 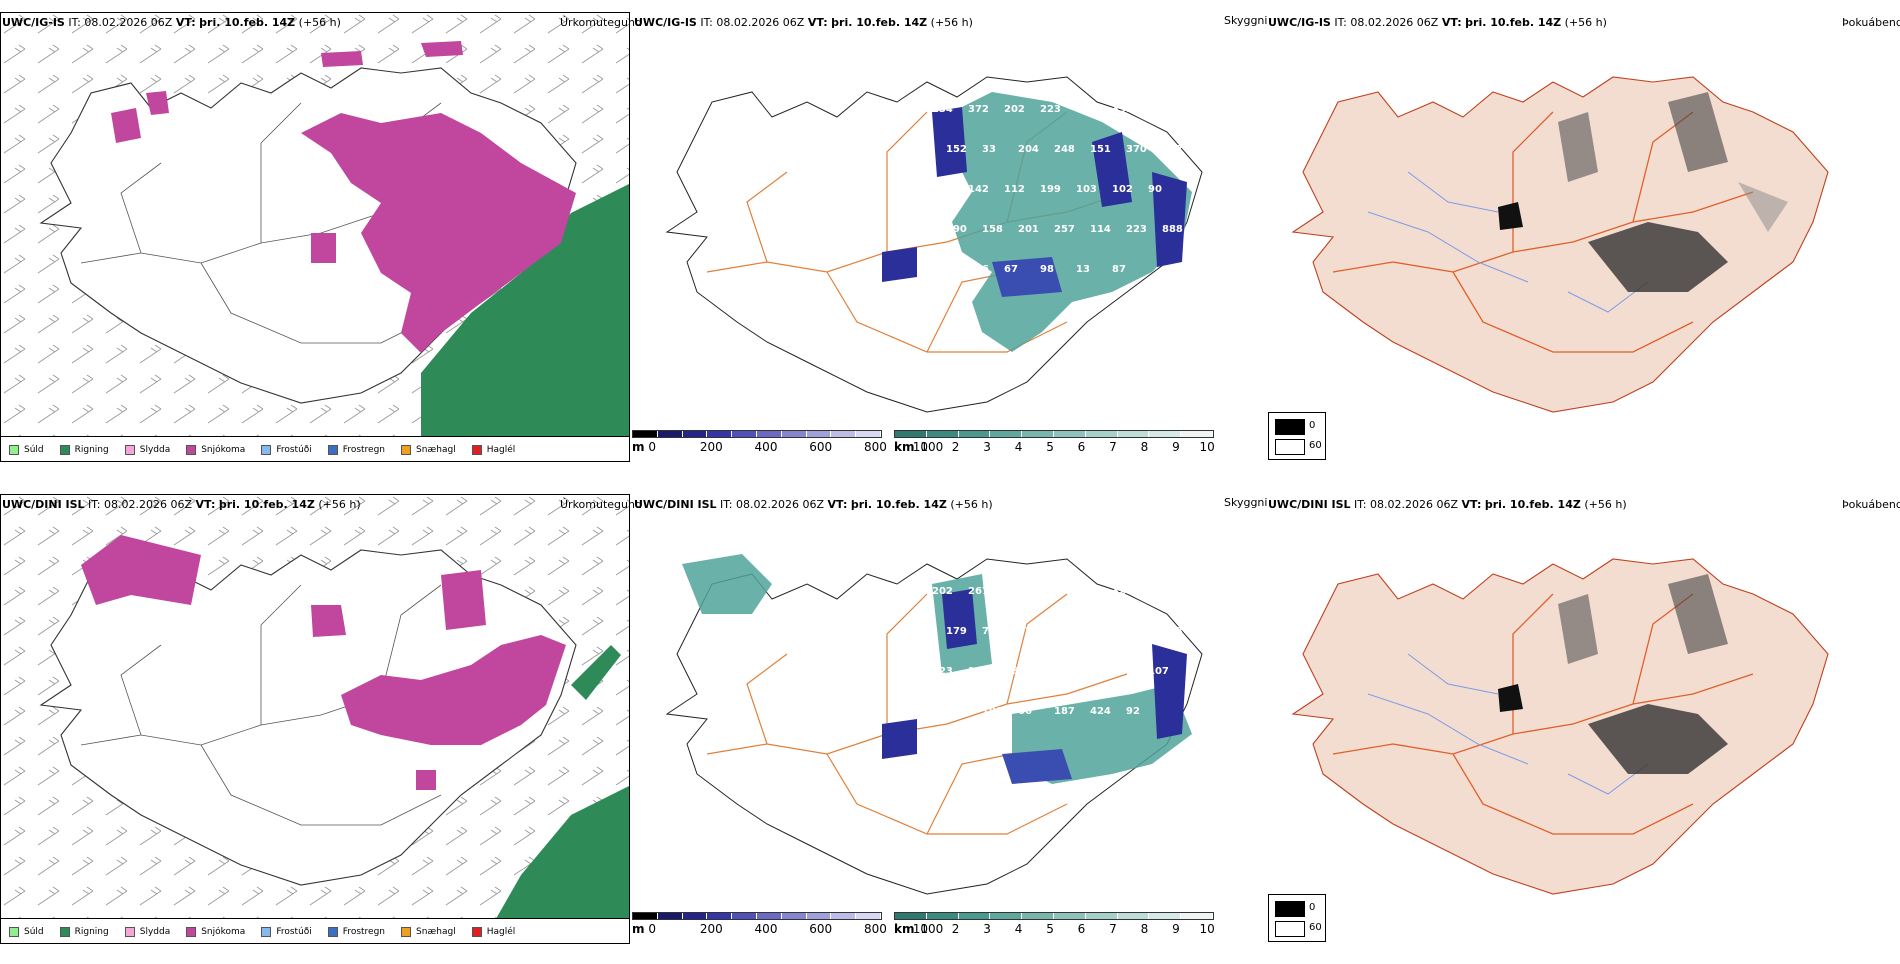 What do you see at coordinates (1136, 149) in the screenshot?
I see `visibility-value: 370` at bounding box center [1136, 149].